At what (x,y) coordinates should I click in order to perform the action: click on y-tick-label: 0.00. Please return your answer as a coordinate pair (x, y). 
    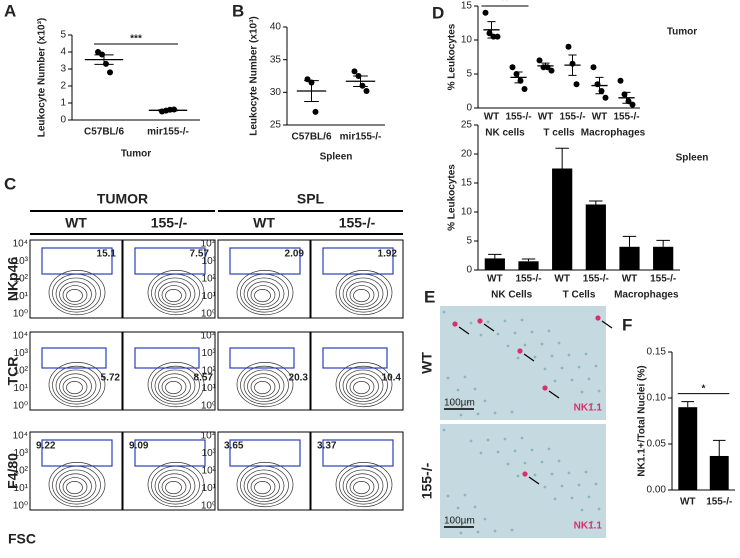
    Looking at the image, I should click on (657, 490).